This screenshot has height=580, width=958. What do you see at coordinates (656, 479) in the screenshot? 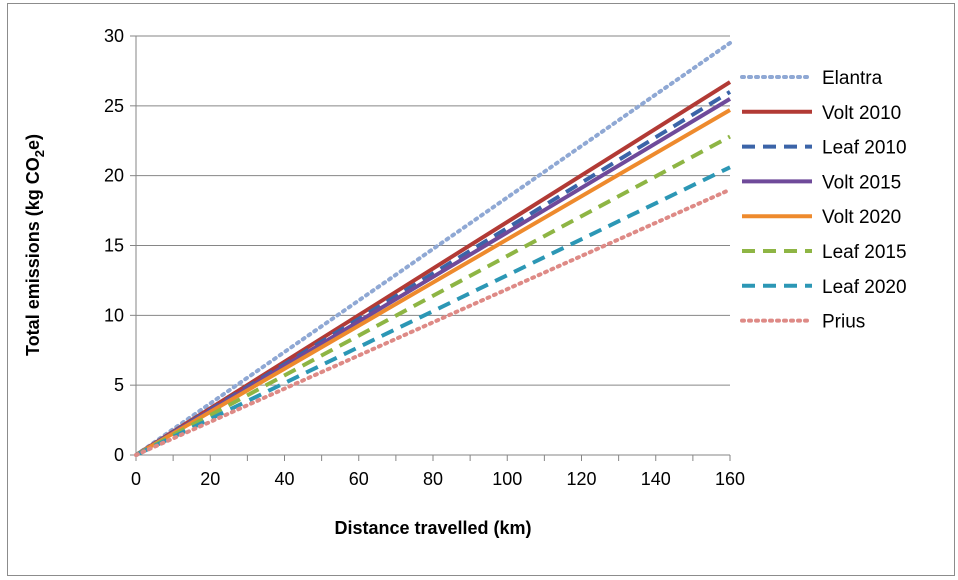
I see `x-tick-label-140: 140` at bounding box center [656, 479].